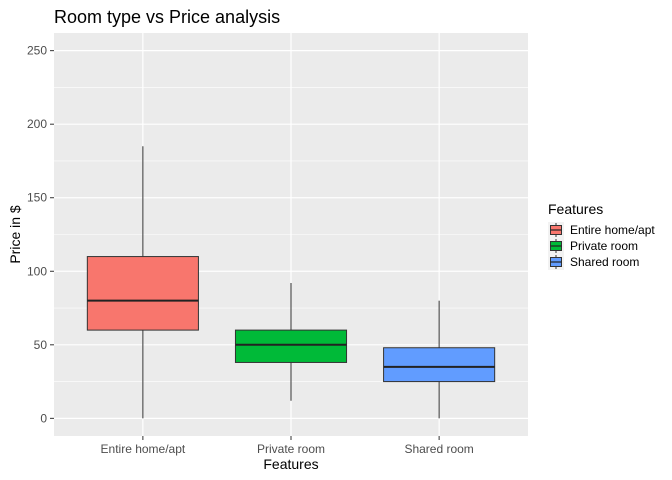 The width and height of the screenshot is (672, 480). What do you see at coordinates (143, 449) in the screenshot?
I see `x-tick-label: Entire home/apt` at bounding box center [143, 449].